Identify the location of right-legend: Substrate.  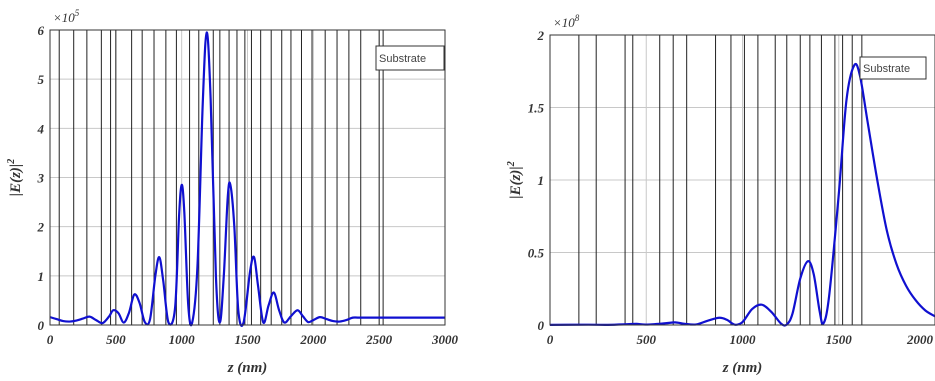
(893, 68).